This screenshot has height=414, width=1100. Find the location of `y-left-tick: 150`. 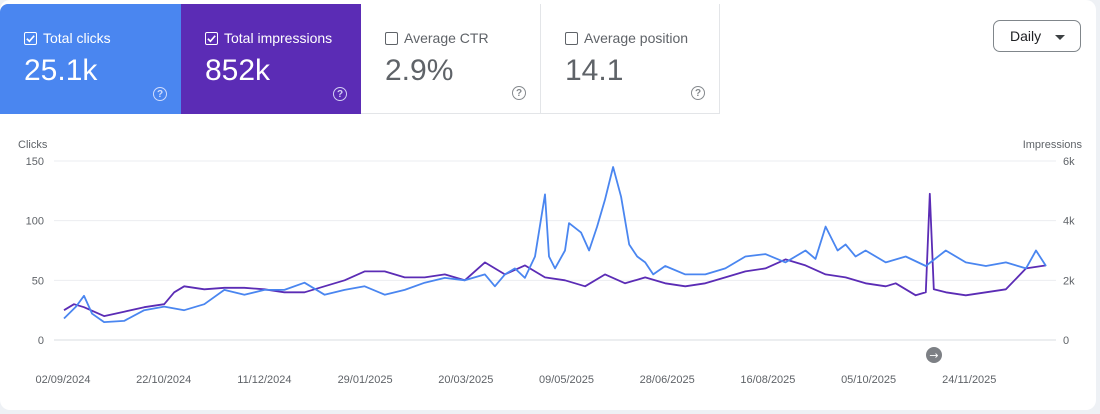

y-left-tick: 150 is located at coordinates (35, 162).